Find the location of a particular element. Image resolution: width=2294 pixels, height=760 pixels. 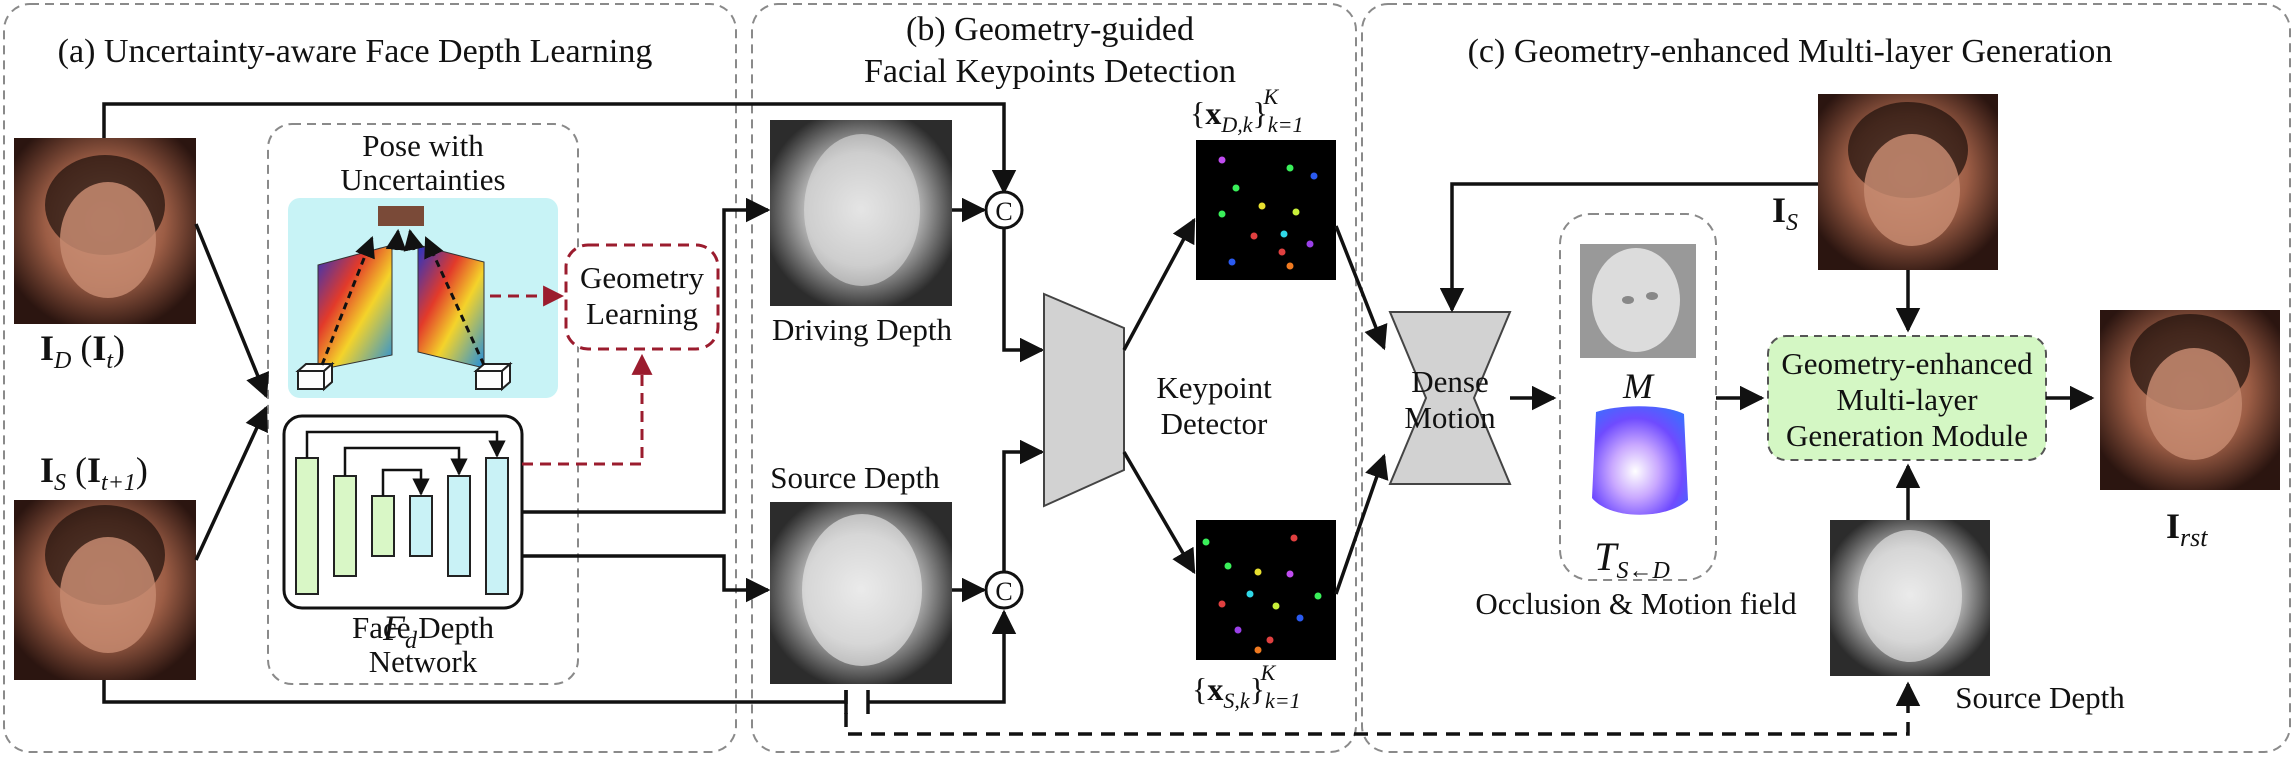

dense-line2: Motion is located at coordinates (1450, 417).